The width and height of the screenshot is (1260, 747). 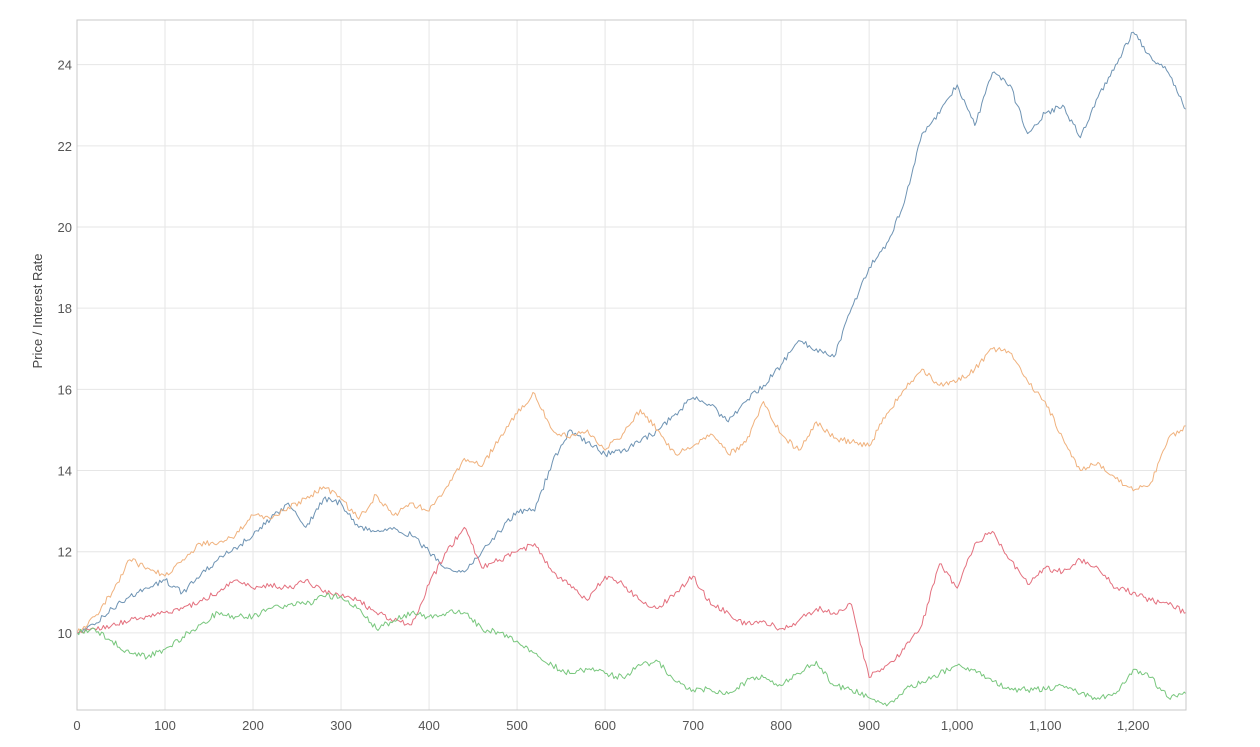 What do you see at coordinates (76, 725) in the screenshot?
I see `x-tick-label: 0` at bounding box center [76, 725].